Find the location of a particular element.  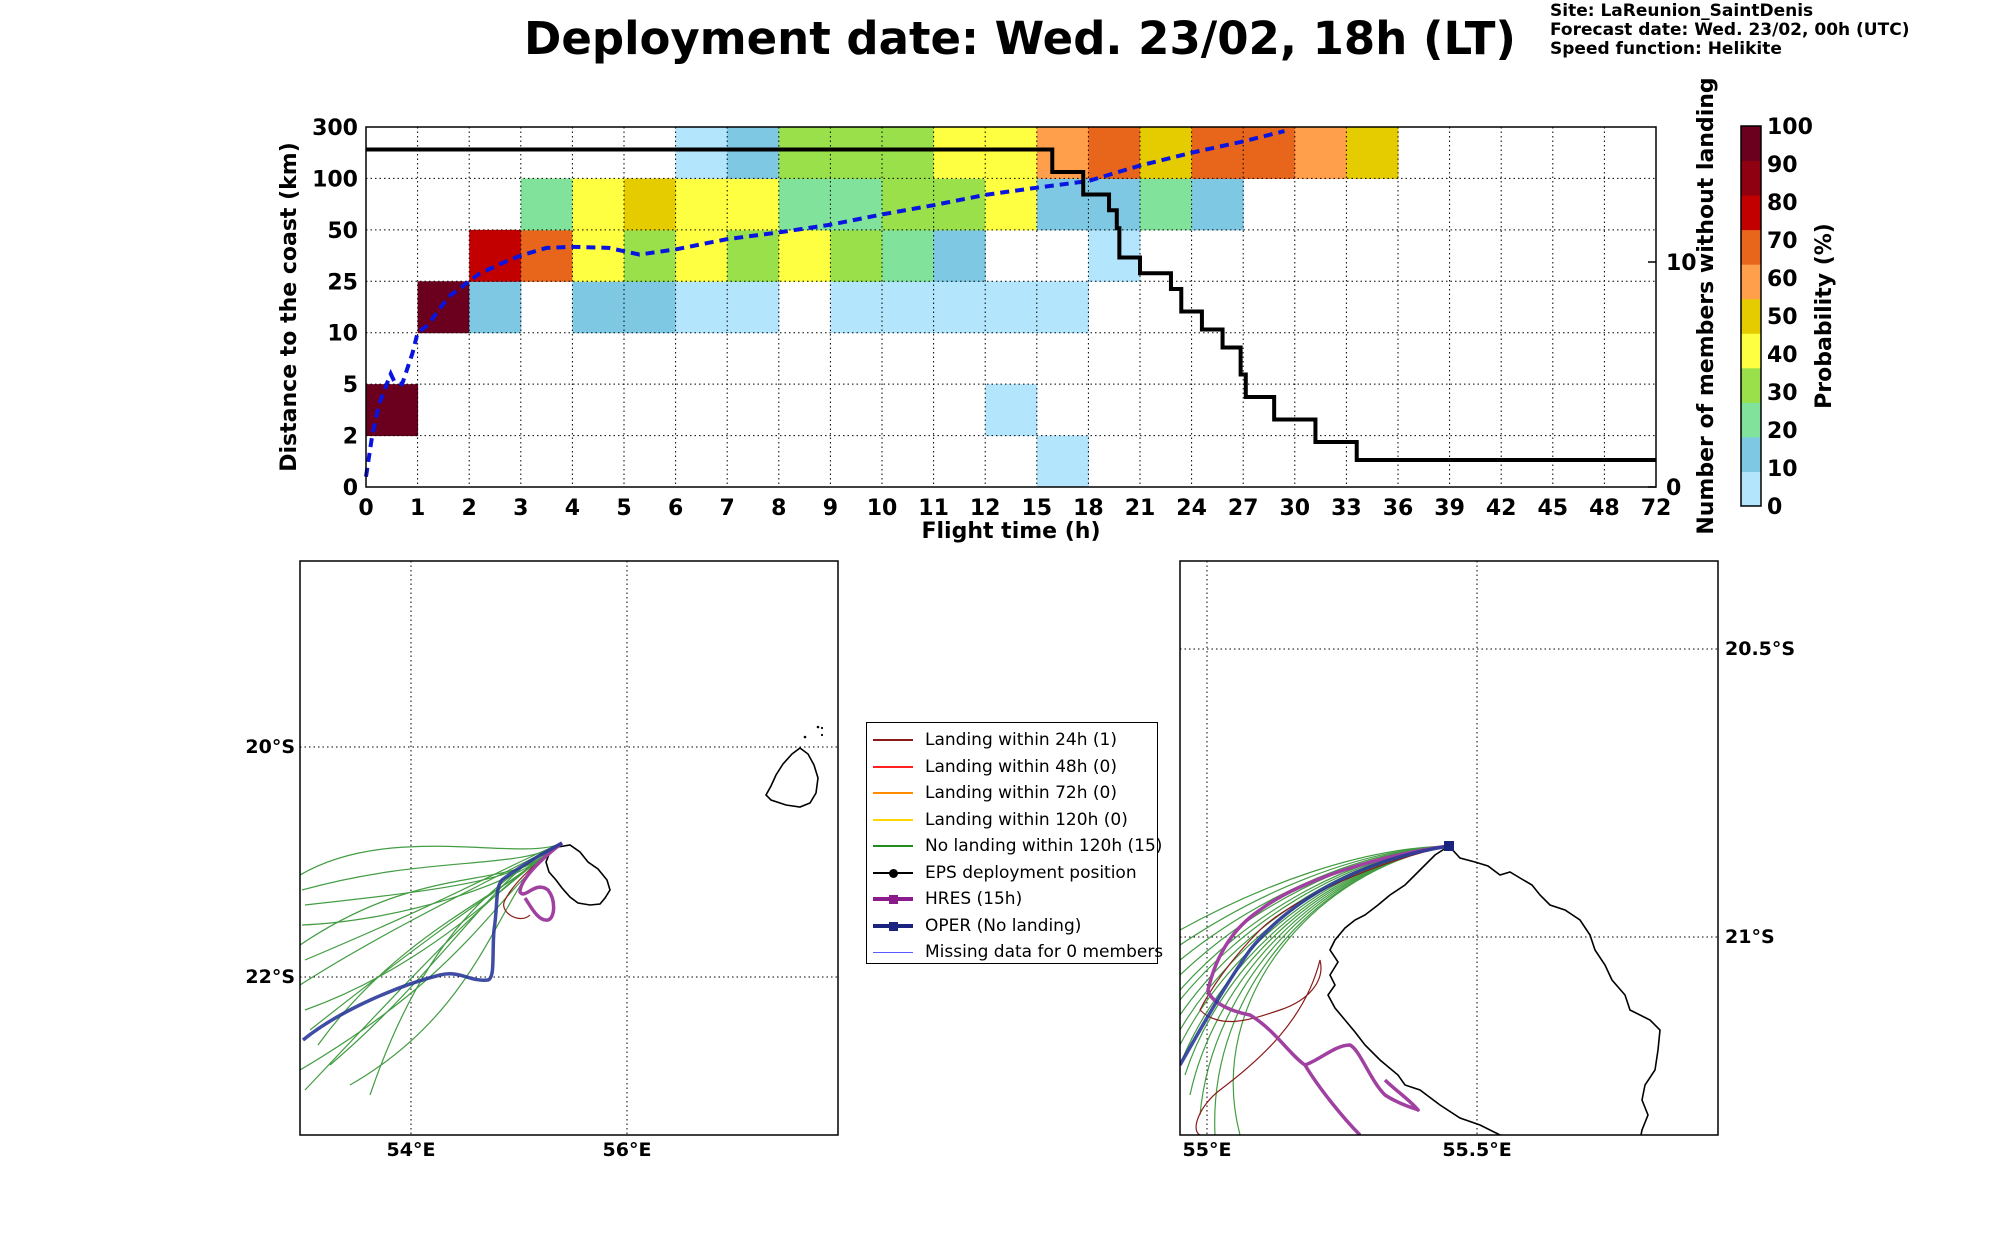

mauritius-island-coastline is located at coordinates (792, 777).